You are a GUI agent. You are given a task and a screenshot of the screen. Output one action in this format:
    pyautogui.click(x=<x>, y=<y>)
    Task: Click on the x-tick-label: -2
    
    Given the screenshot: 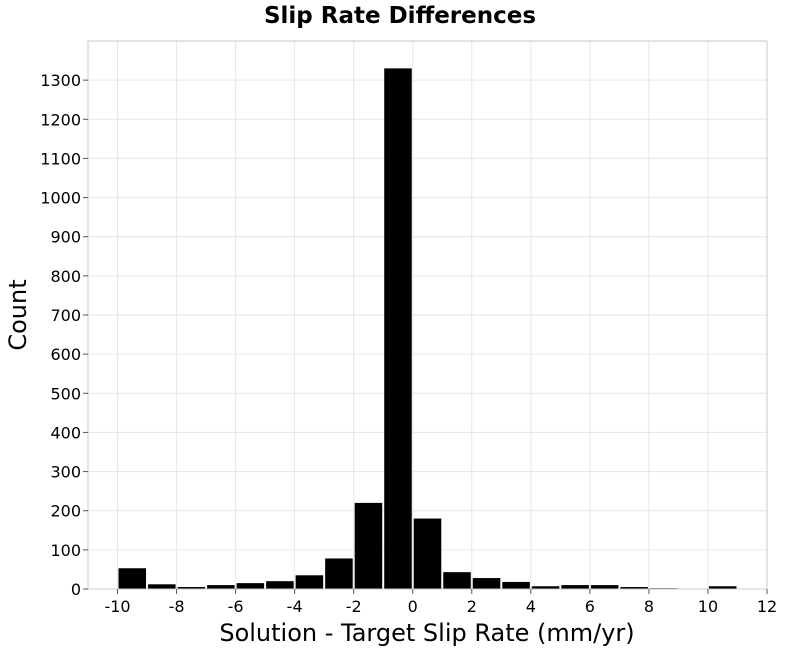 What is the action you would take?
    pyautogui.click(x=354, y=606)
    